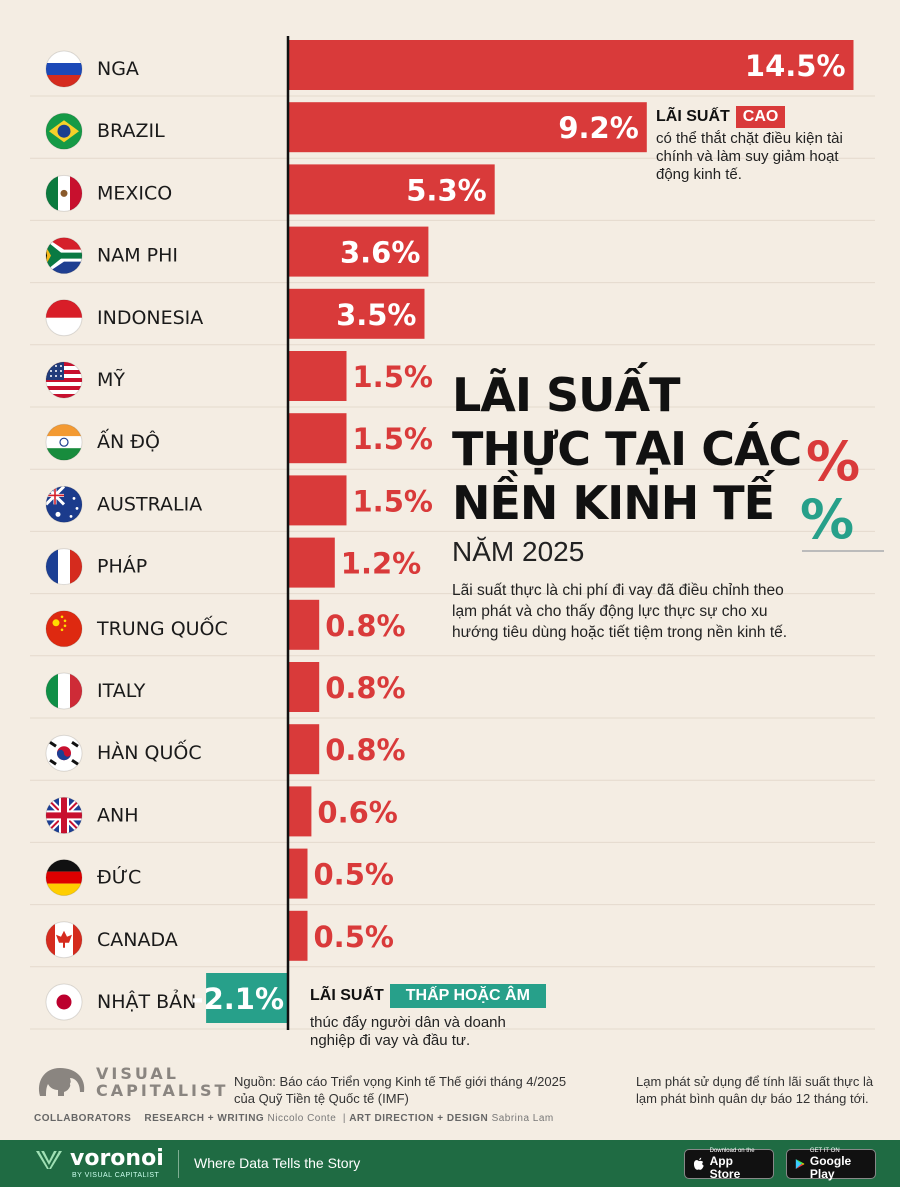 This screenshot has width=900, height=1187. What do you see at coordinates (357, 812) in the screenshot?
I see `data-label: 0.6%` at bounding box center [357, 812].